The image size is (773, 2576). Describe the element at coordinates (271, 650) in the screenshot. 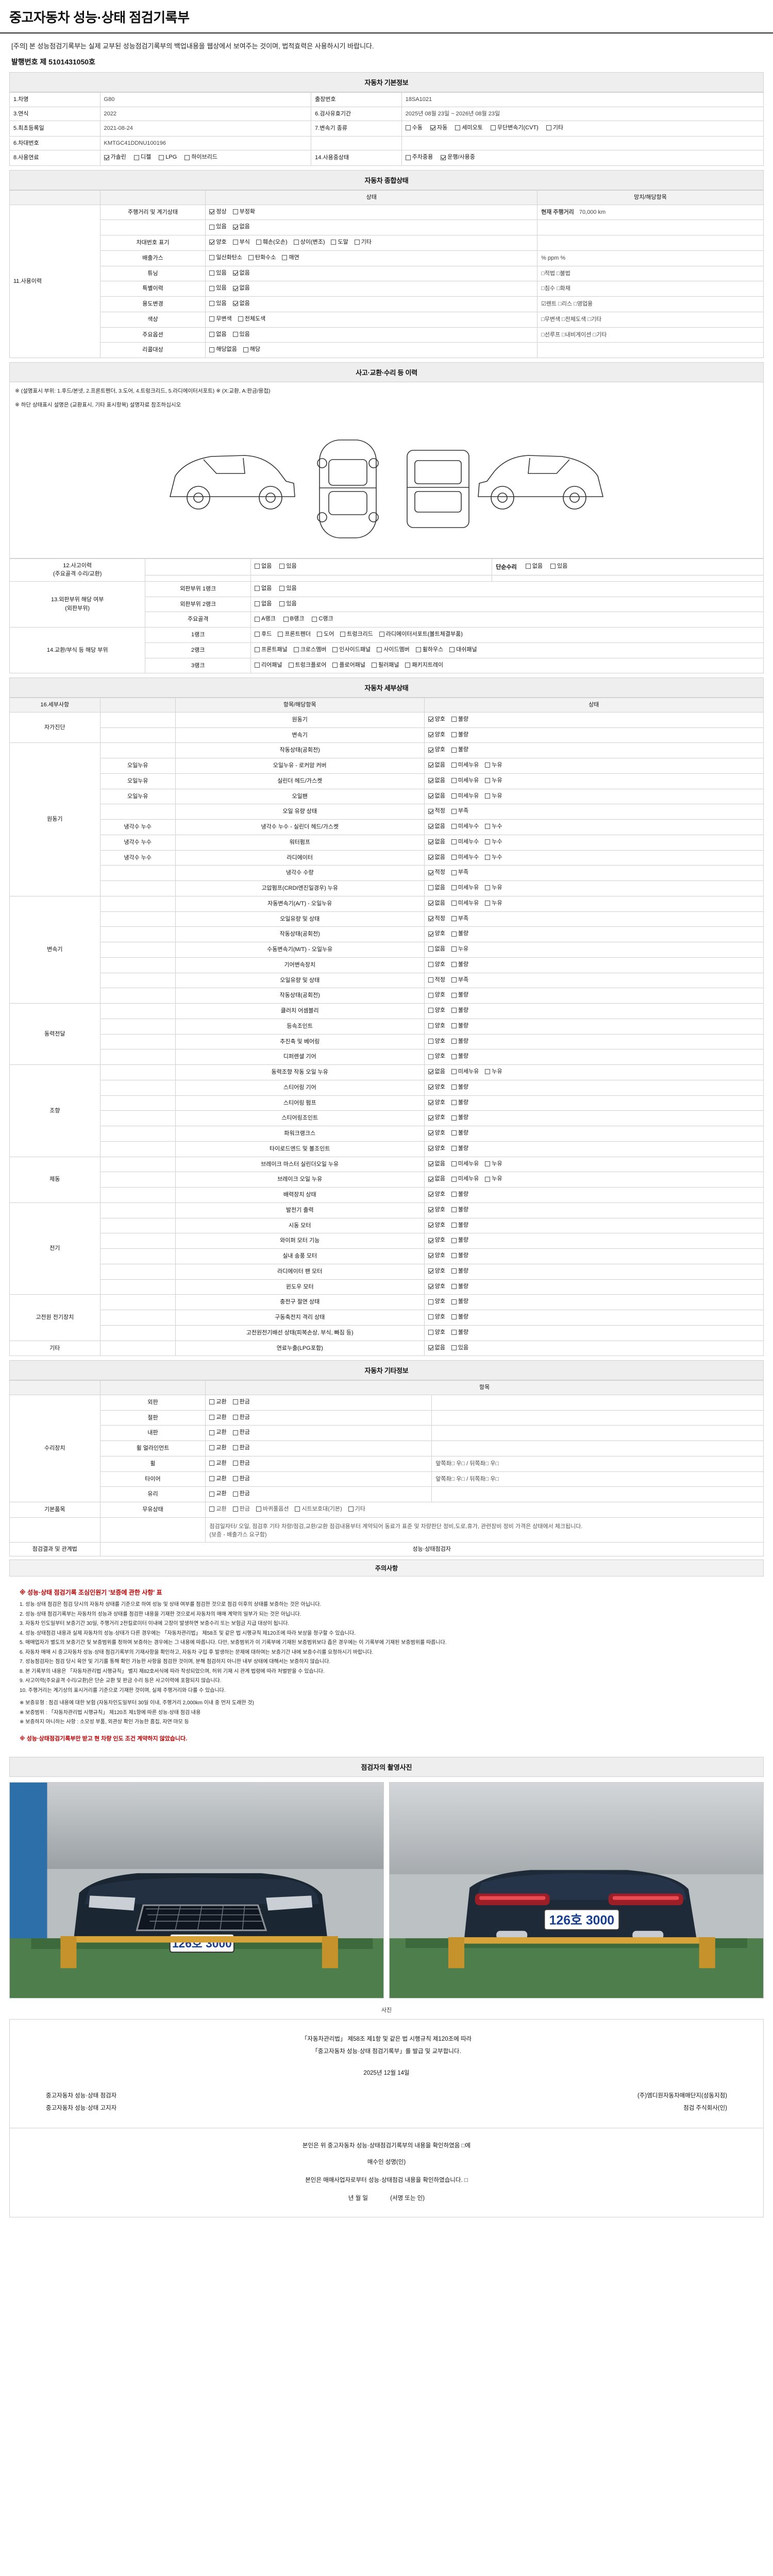

I see `checkbox-프론트패널: 프론트패널` at that location.